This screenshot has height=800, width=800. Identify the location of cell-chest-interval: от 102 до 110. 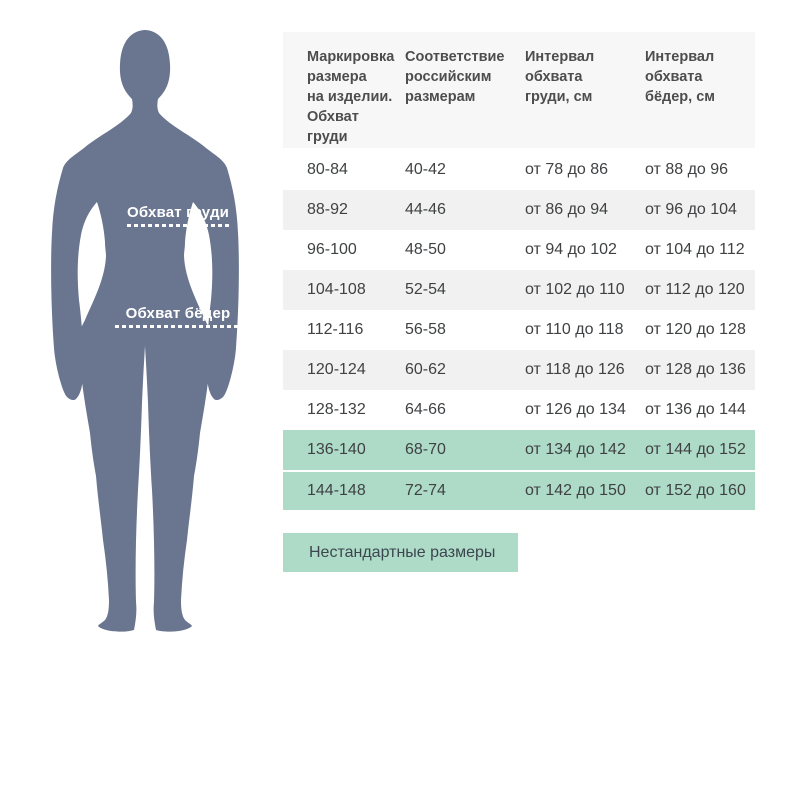
(575, 289).